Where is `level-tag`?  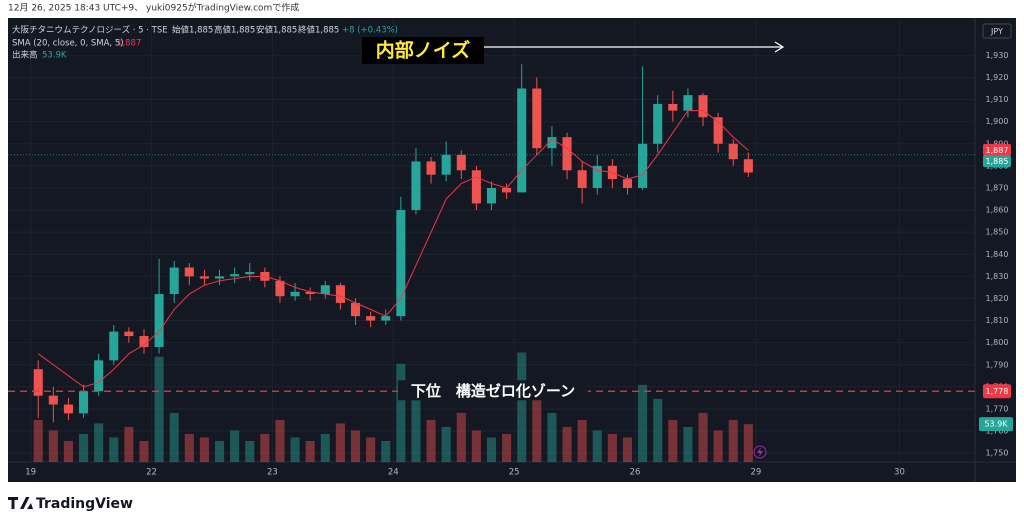 level-tag is located at coordinates (997, 391).